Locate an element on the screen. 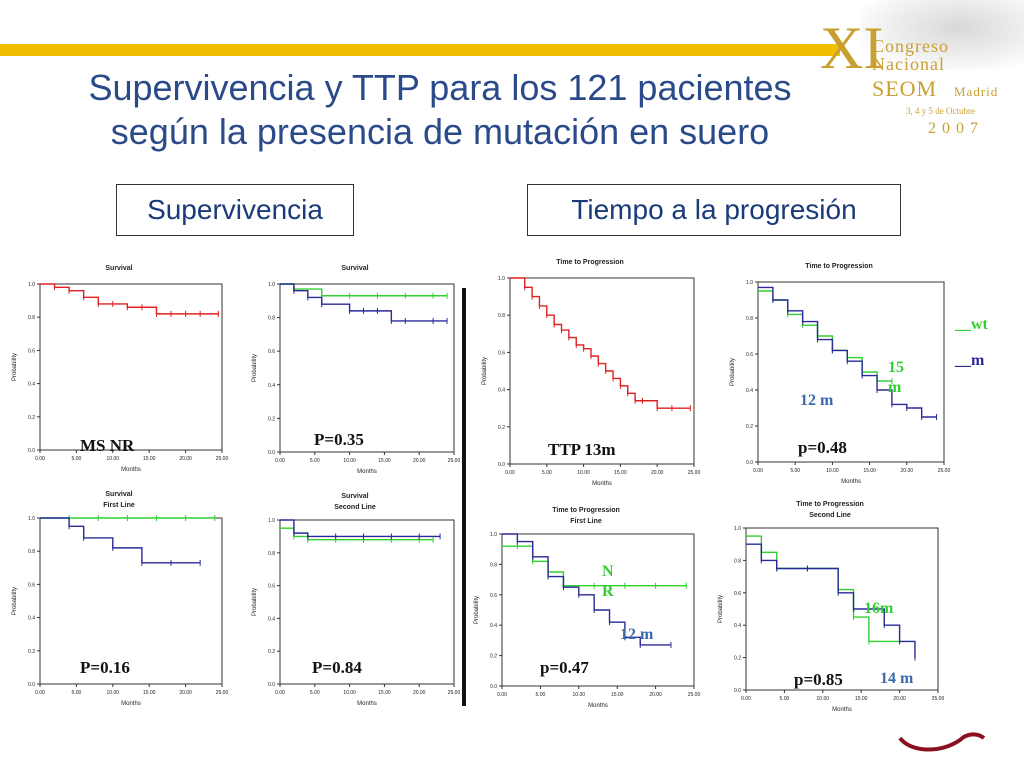  logo-line-4: Madrid is located at coordinates (976, 91).